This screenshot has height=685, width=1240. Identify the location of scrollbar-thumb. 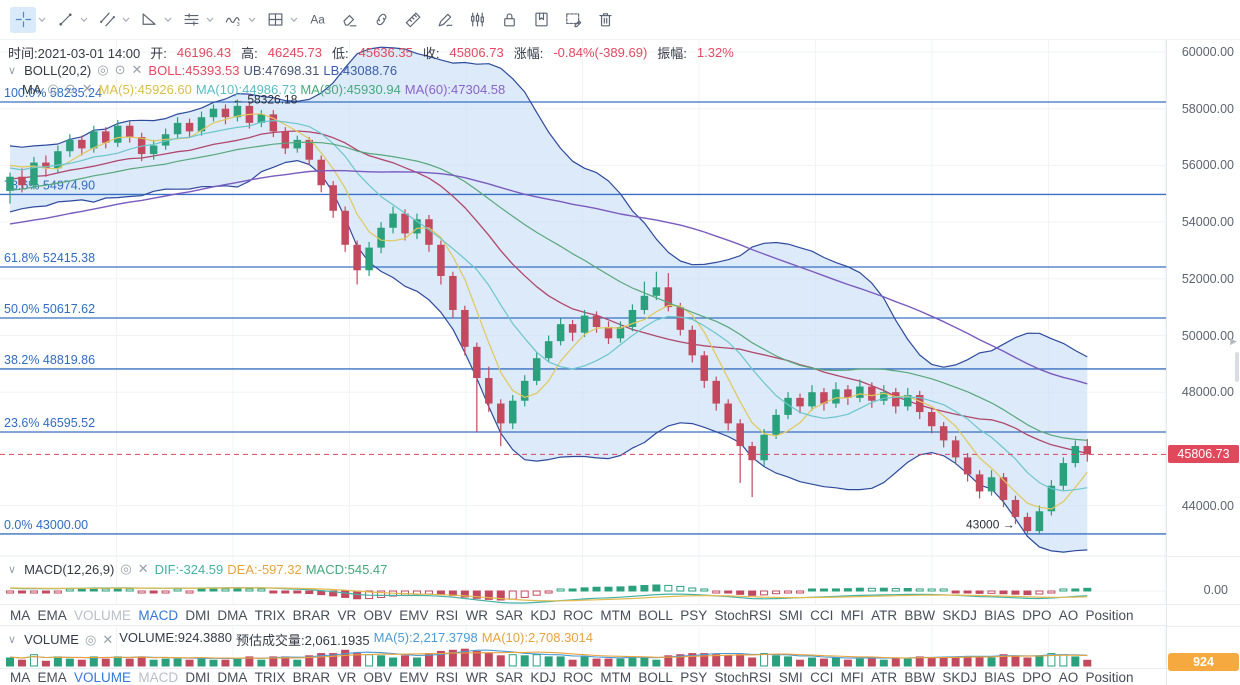
(1237, 367).